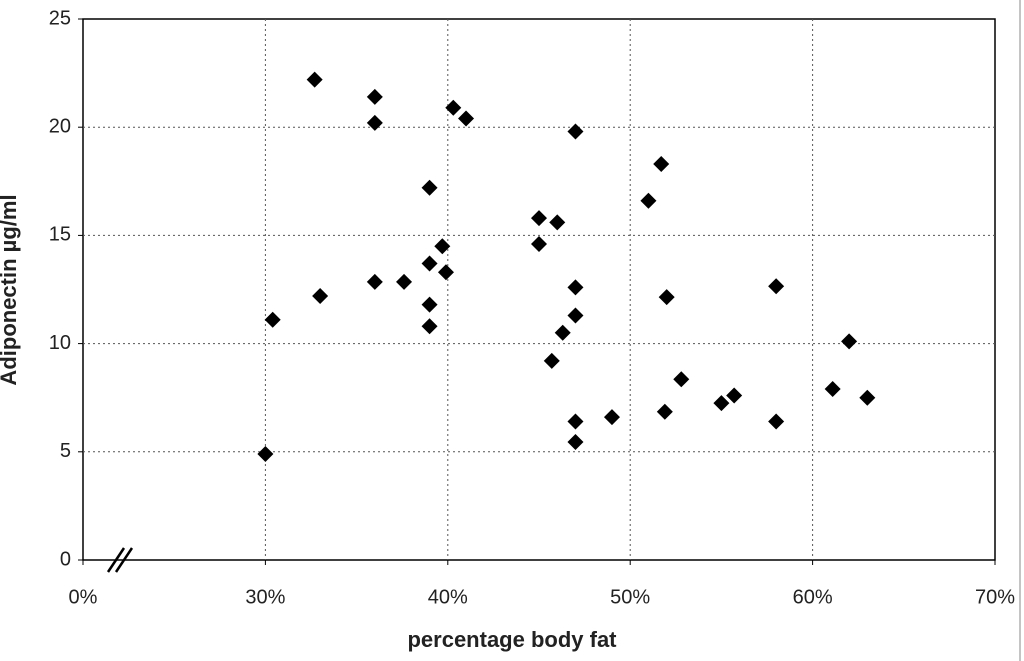 This screenshot has height=661, width=1024. I want to click on x-tick-label: 70%, so click(995, 597).